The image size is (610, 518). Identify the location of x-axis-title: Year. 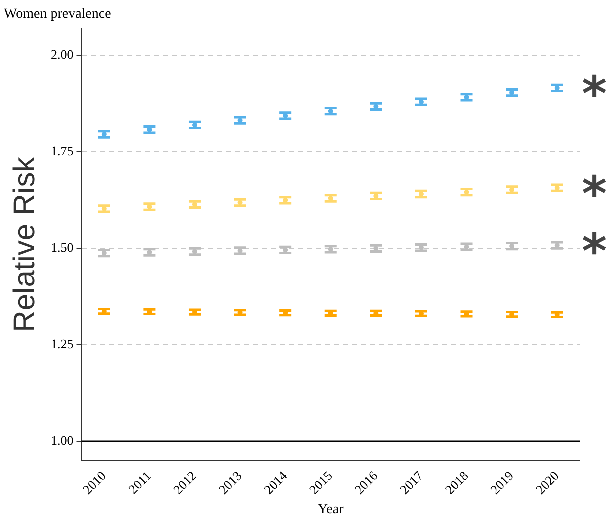
(331, 510).